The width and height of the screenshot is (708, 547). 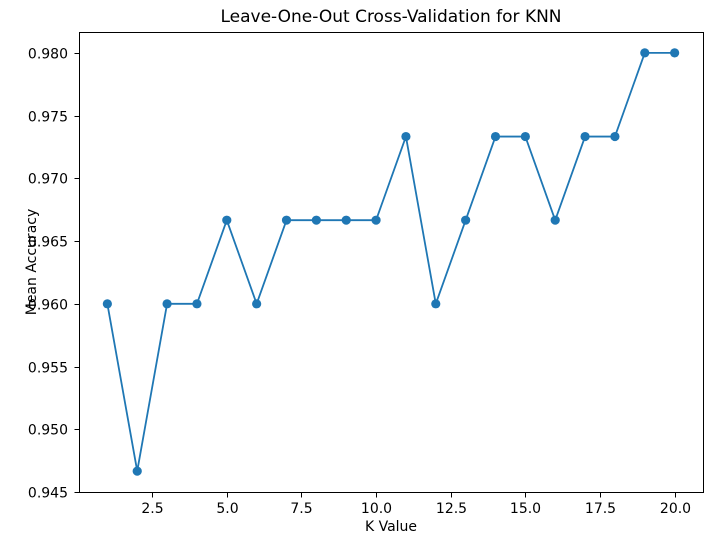 I want to click on x-tick-label: 12.5, so click(x=451, y=509).